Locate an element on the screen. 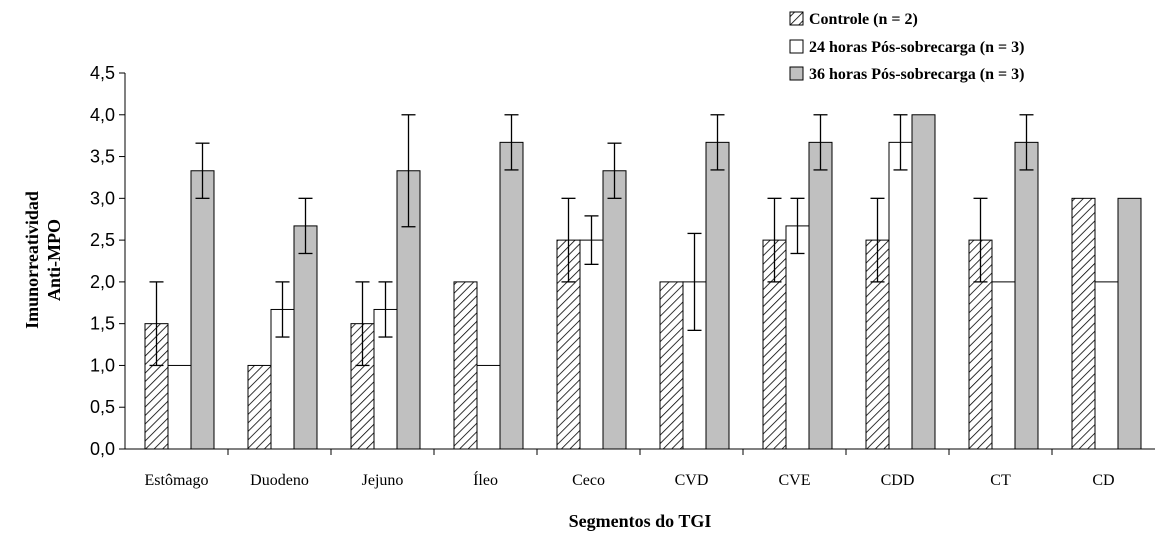  x-tick-label: CT is located at coordinates (1000, 480).